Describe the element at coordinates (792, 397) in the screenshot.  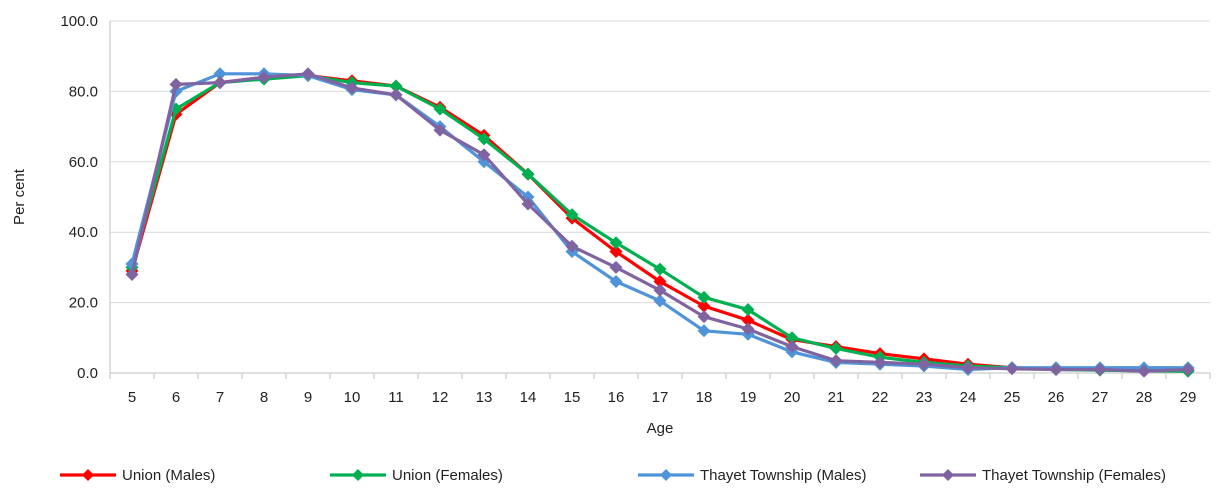
I see `x-tick-label: 20` at that location.